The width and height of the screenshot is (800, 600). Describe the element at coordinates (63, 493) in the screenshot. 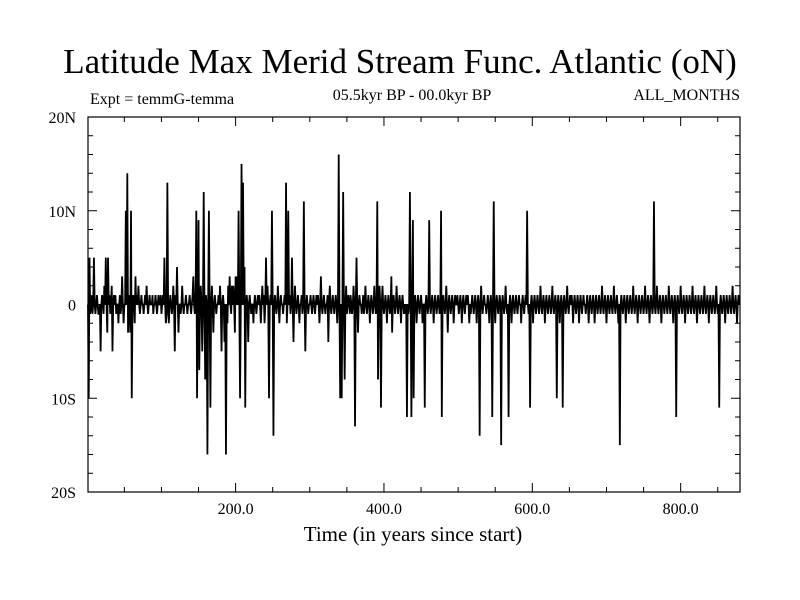

I see `y-tick-label: 20S` at that location.